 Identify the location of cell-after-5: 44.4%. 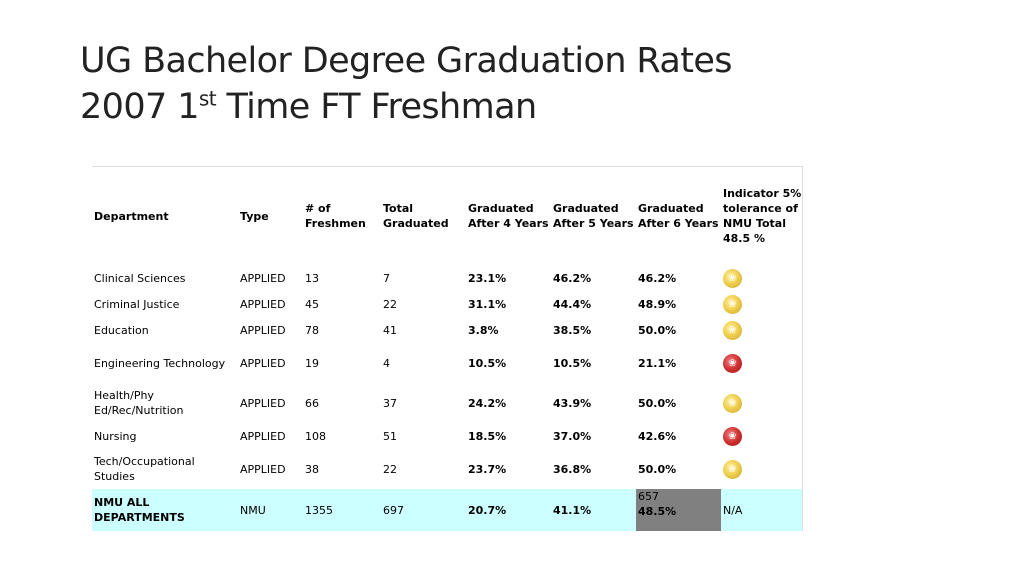
(572, 304).